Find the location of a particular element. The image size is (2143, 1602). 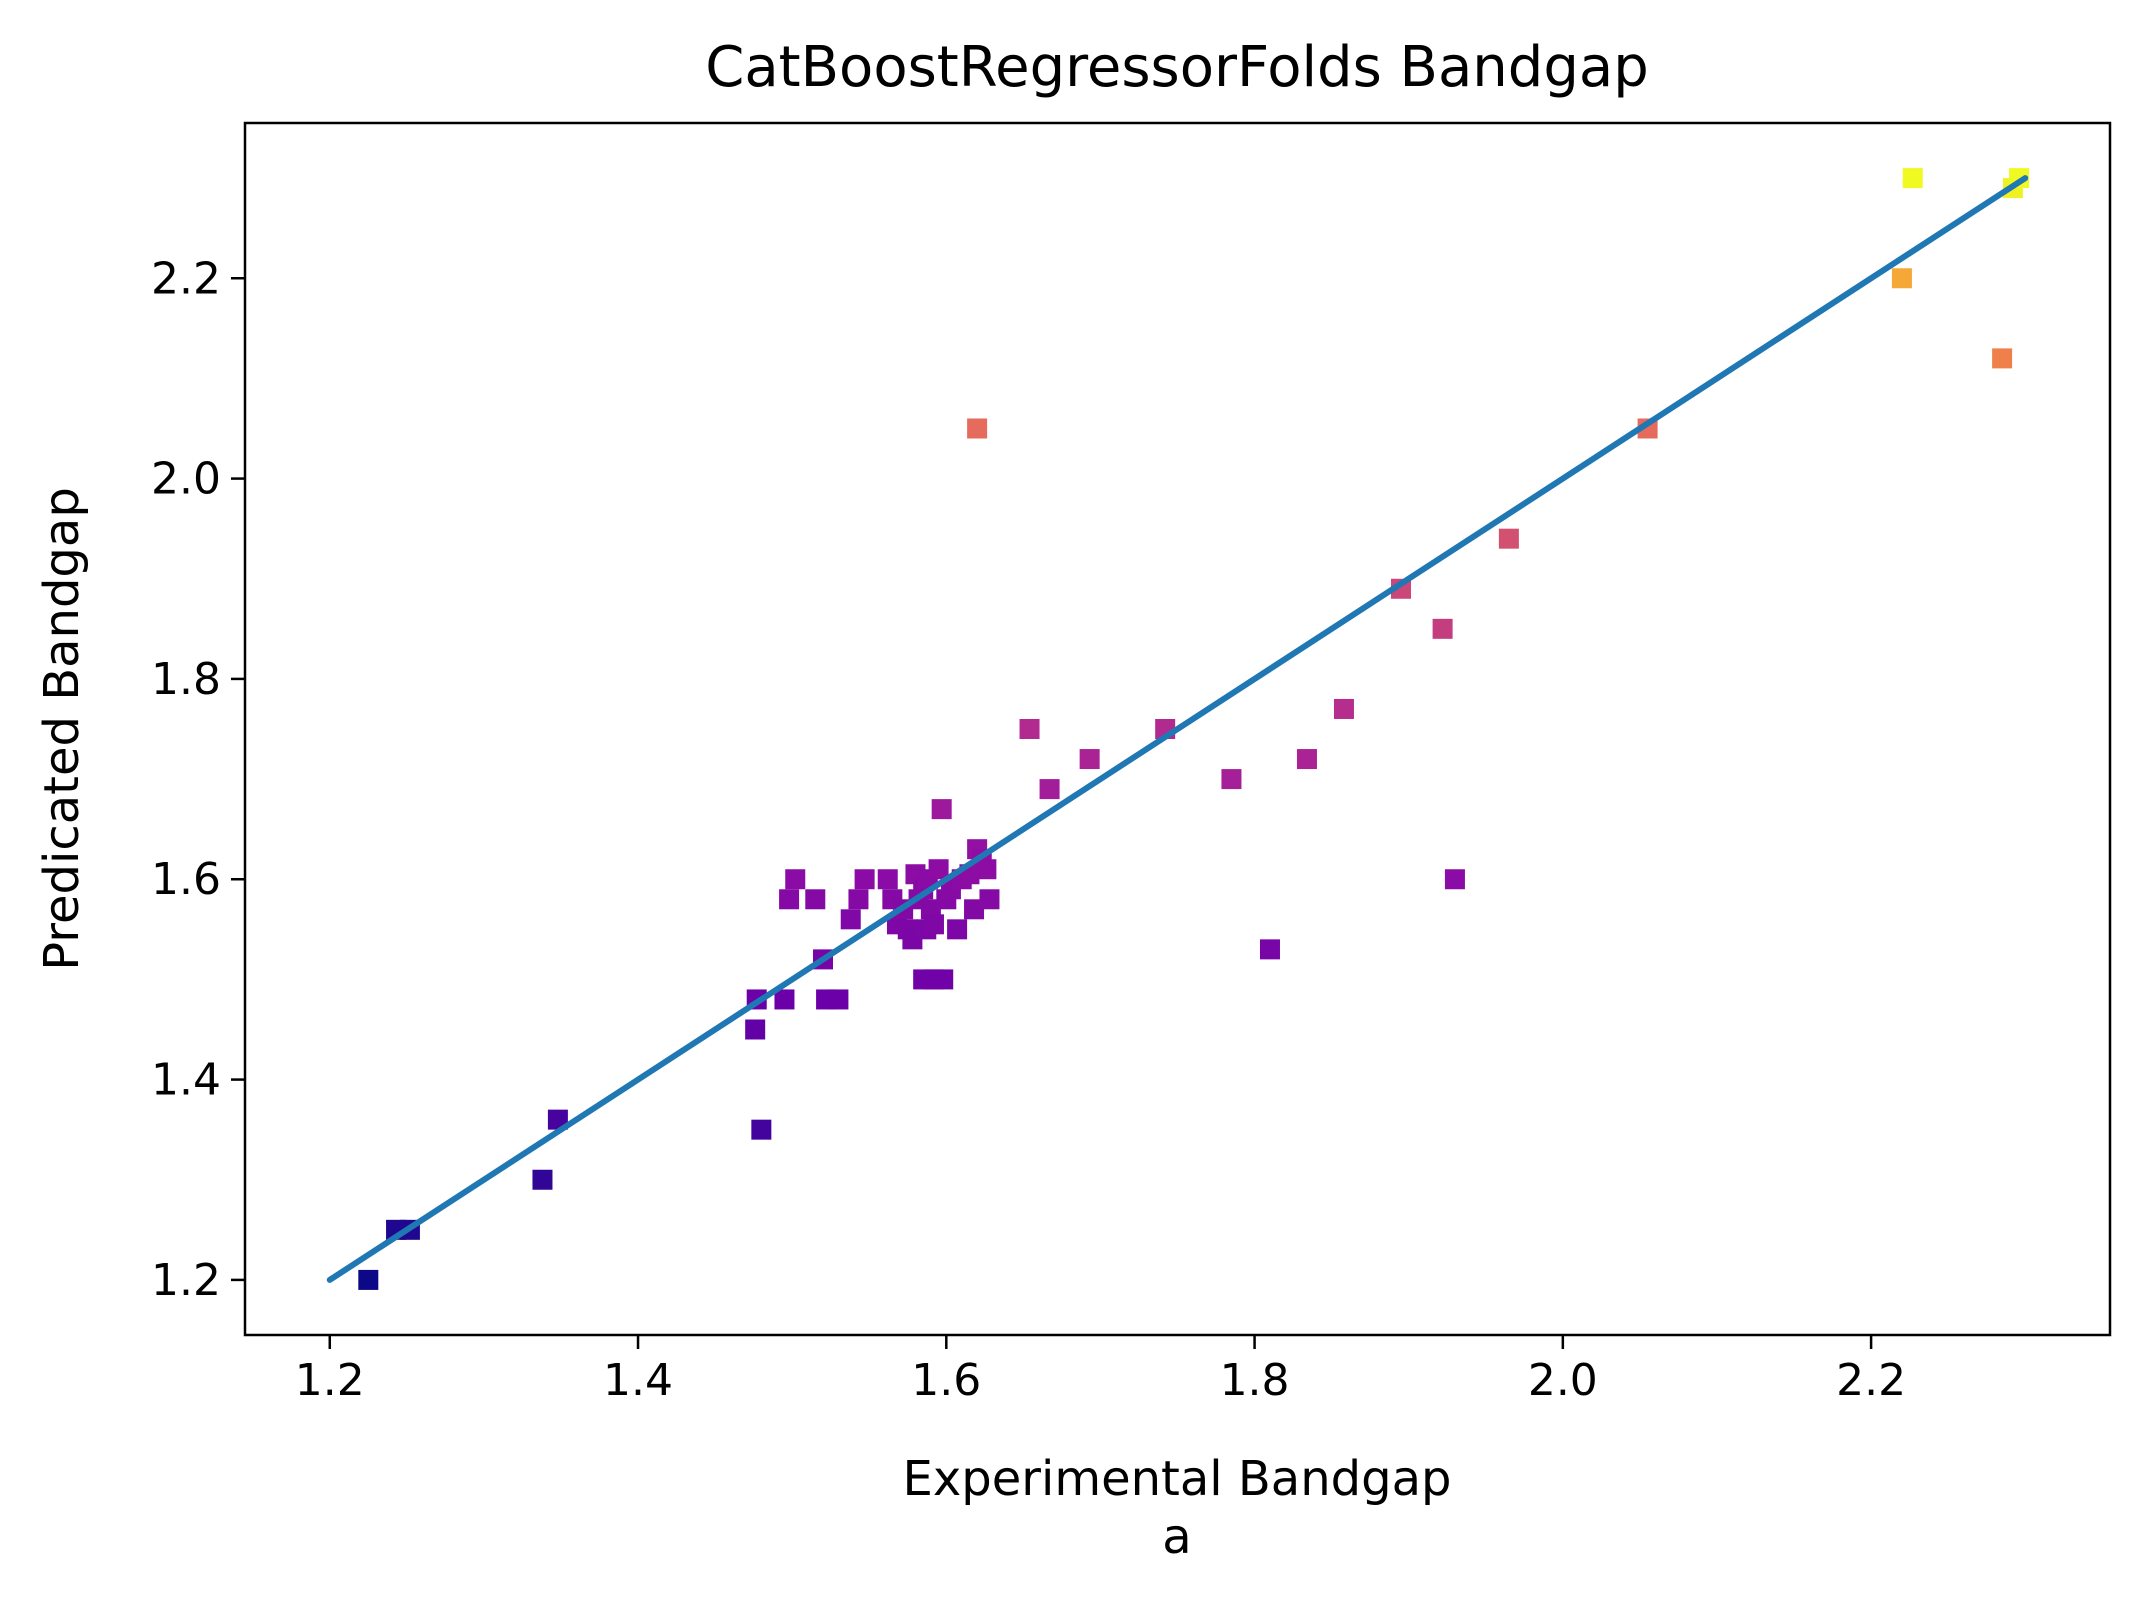

y-axis-label: Predicated Bandgap is located at coordinates (62, 729).